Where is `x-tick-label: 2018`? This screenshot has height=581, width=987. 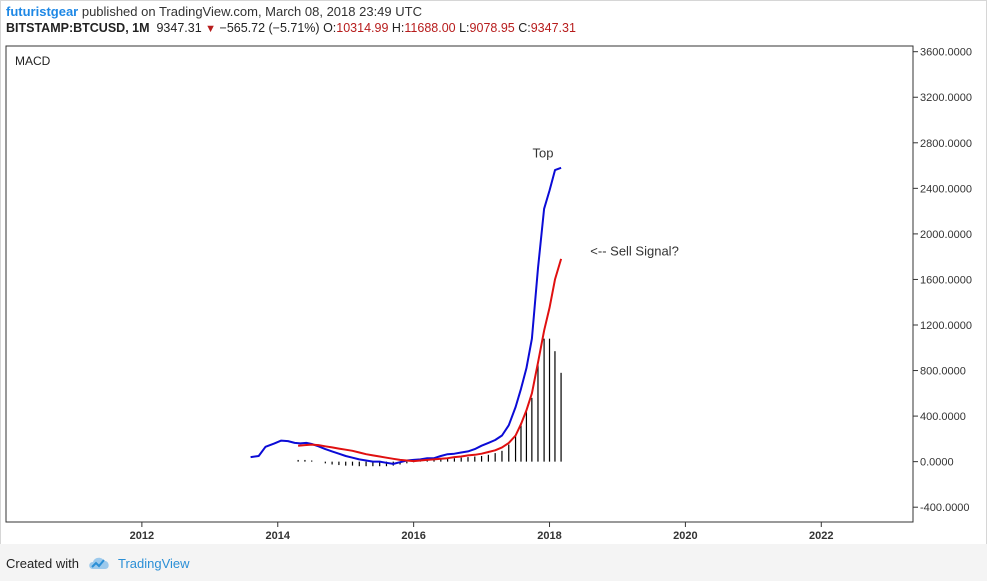 x-tick-label: 2018 is located at coordinates (549, 536).